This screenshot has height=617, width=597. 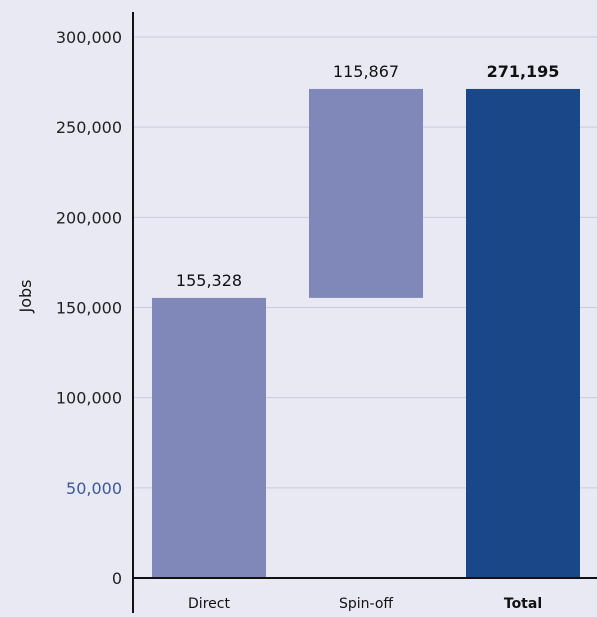 I want to click on y-tick-label: 250,000, so click(x=89, y=127).